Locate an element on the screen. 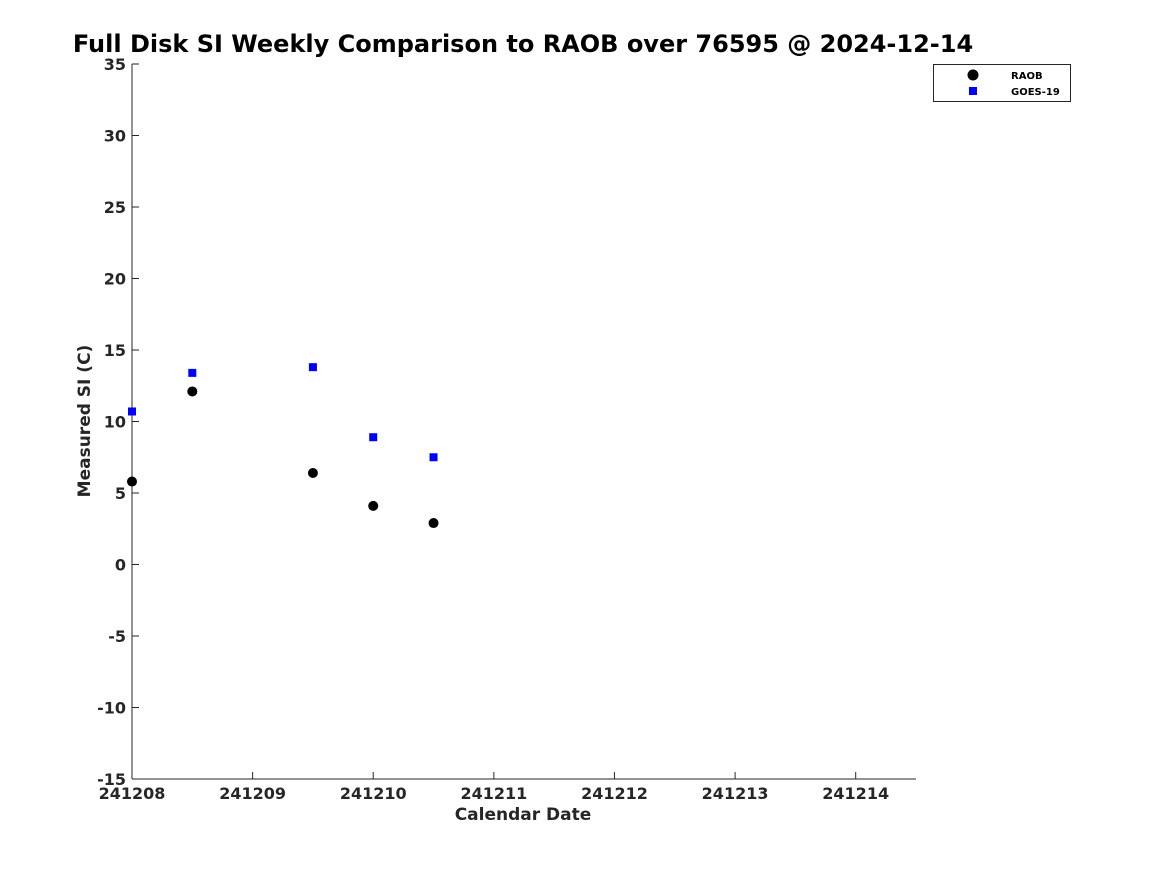 The height and width of the screenshot is (875, 1167). y-tick-label: 30 is located at coordinates (115, 136).